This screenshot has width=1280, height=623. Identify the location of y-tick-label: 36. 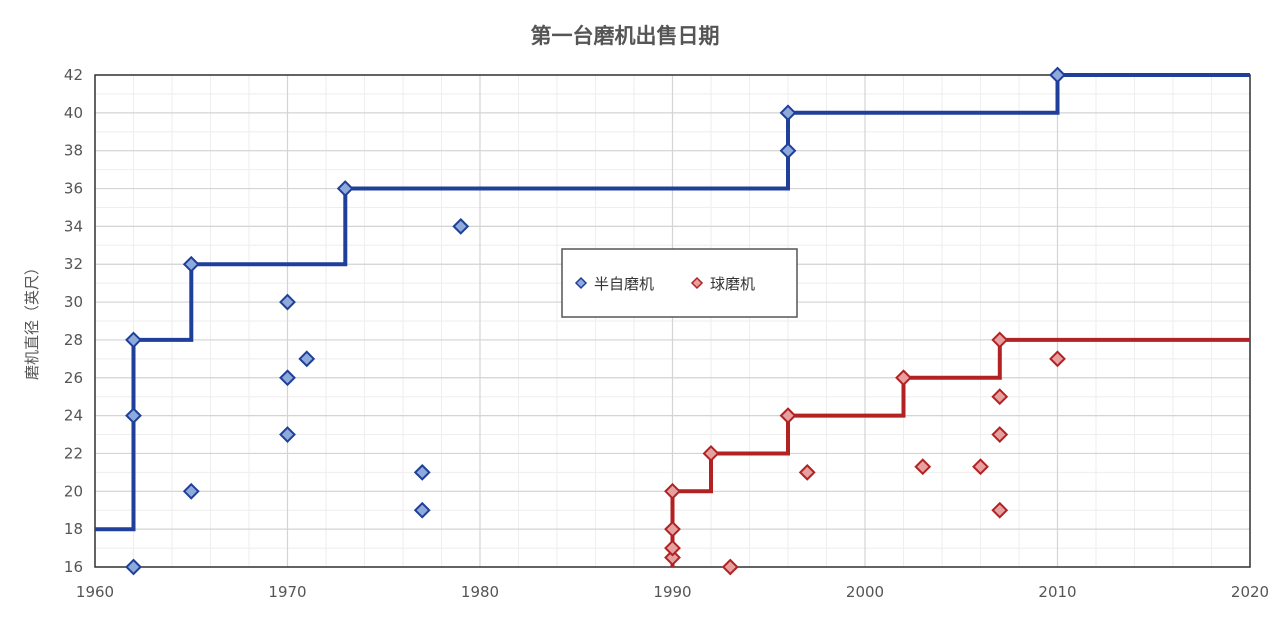
(73, 189).